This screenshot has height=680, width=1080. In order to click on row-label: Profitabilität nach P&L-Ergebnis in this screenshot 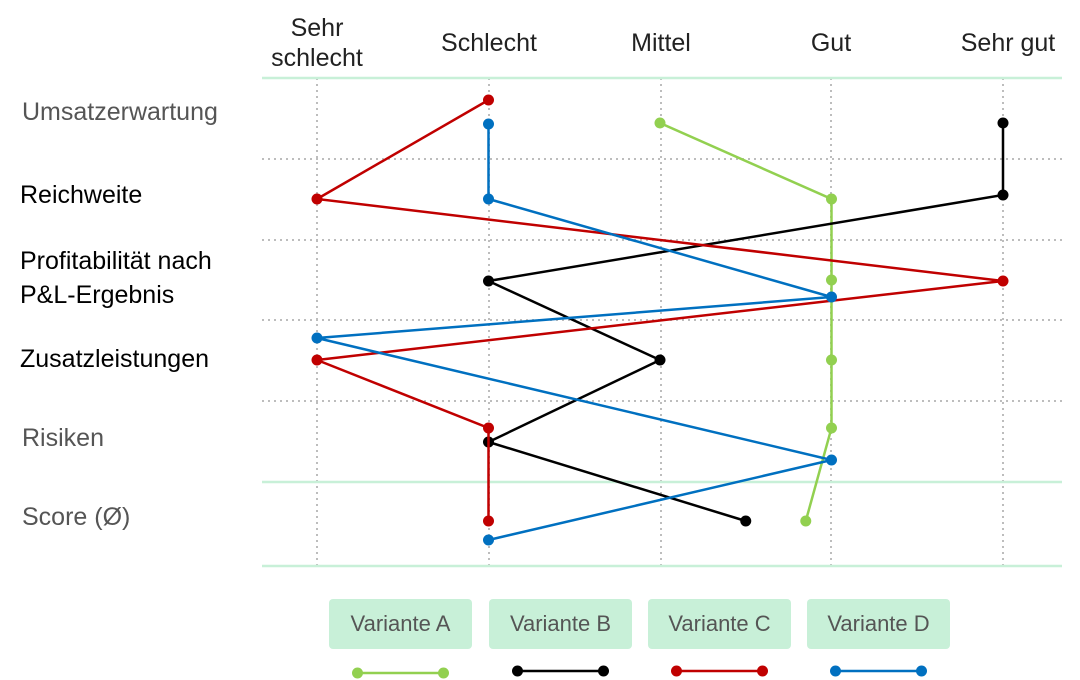, I will do `click(116, 278)`.